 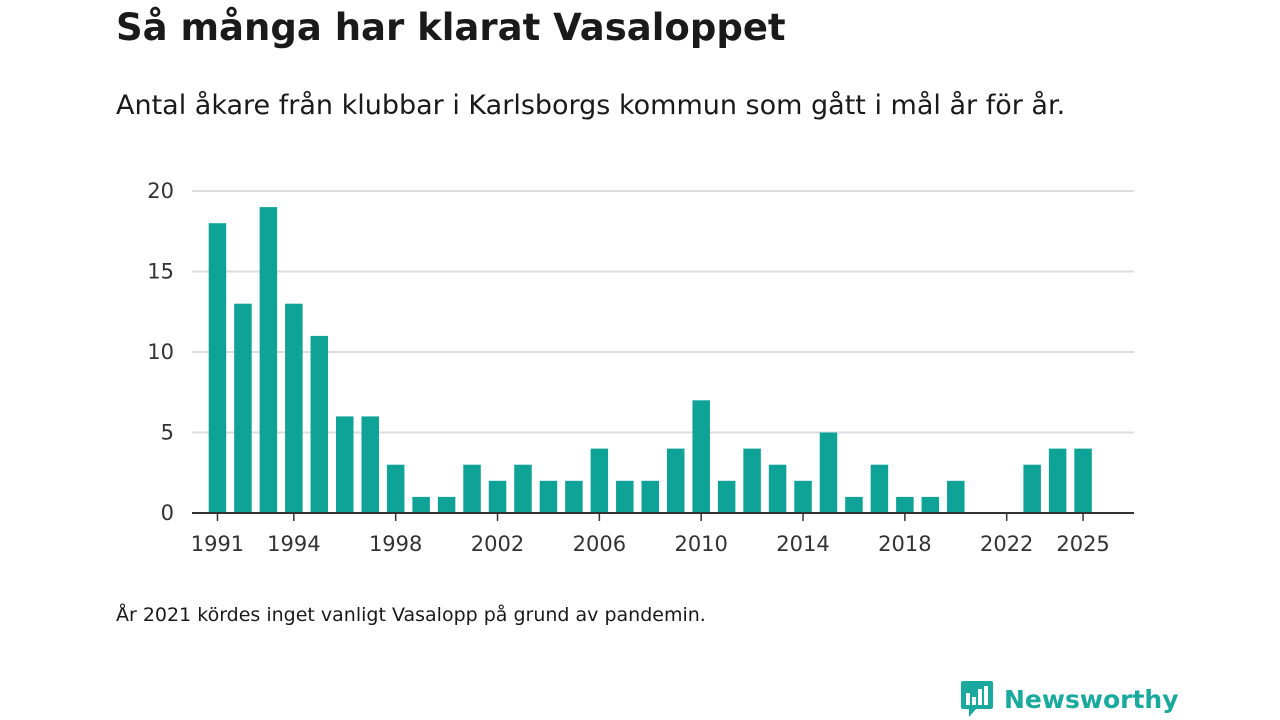 What do you see at coordinates (1082, 544) in the screenshot?
I see `x-tick-label-2025: 2025` at bounding box center [1082, 544].